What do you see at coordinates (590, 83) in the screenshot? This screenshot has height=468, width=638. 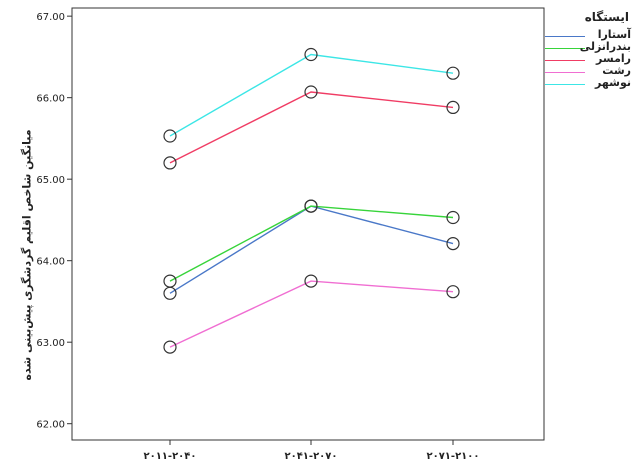 I see `legend-item: نوشهر` at bounding box center [590, 83].